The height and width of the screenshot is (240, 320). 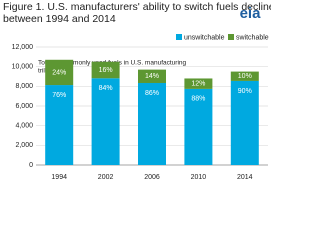 What do you see at coordinates (59, 95) in the screenshot?
I see `bar-label: 76%` at bounding box center [59, 95].